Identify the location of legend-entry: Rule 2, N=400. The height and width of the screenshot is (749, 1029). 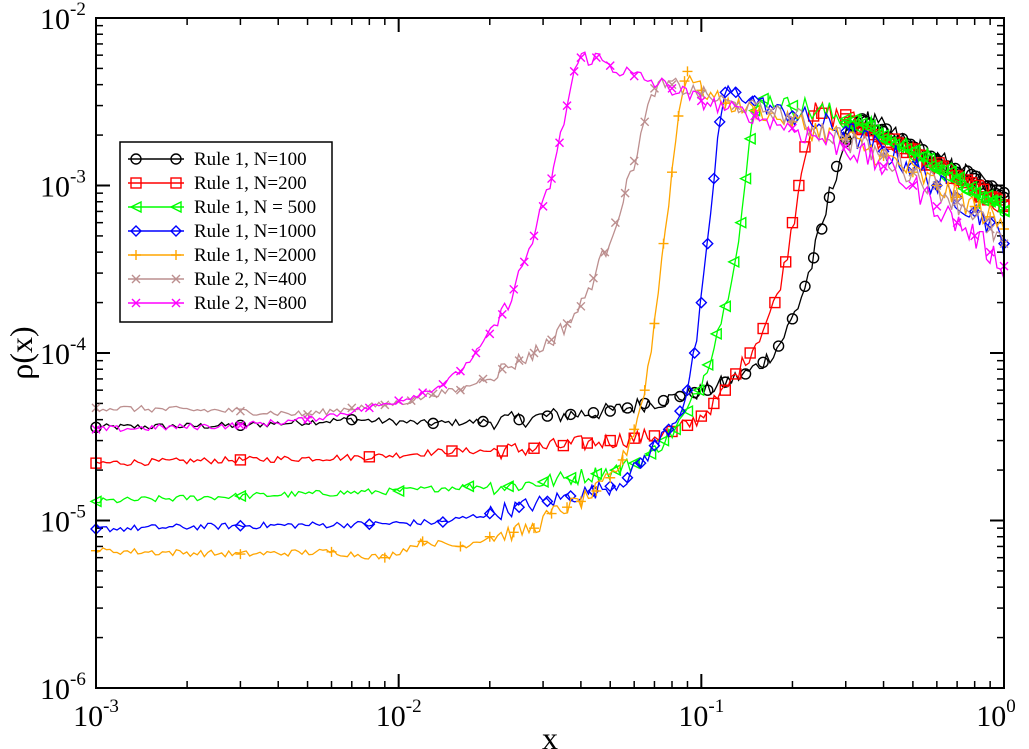
(217, 279).